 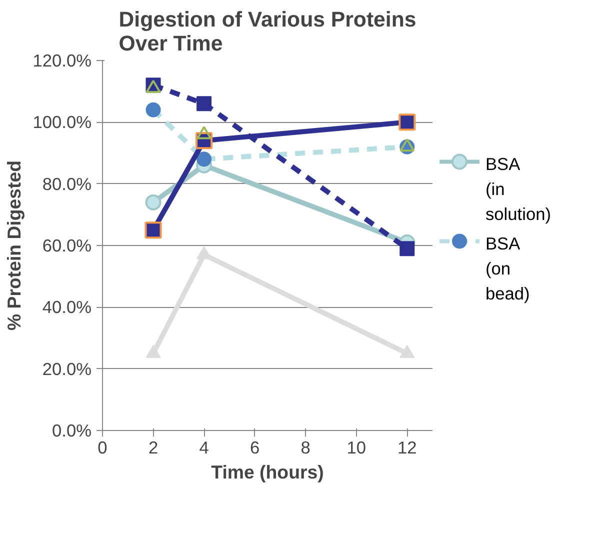 What do you see at coordinates (267, 32) in the screenshot?
I see `chart-title: Digestion of Various Proteins Over Time` at bounding box center [267, 32].